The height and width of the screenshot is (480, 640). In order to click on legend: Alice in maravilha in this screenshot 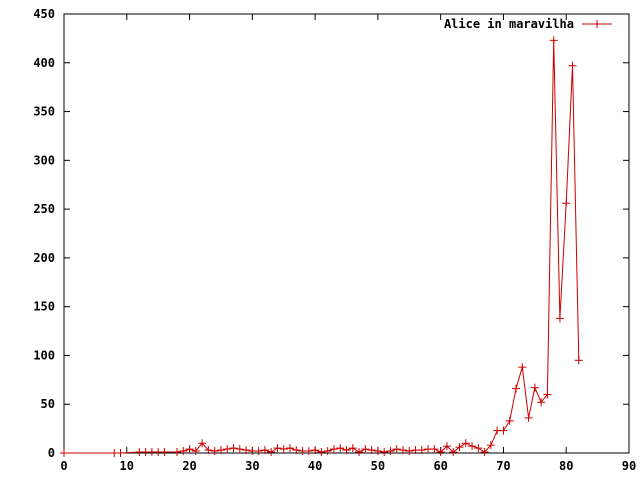, I will do `click(528, 24)`.